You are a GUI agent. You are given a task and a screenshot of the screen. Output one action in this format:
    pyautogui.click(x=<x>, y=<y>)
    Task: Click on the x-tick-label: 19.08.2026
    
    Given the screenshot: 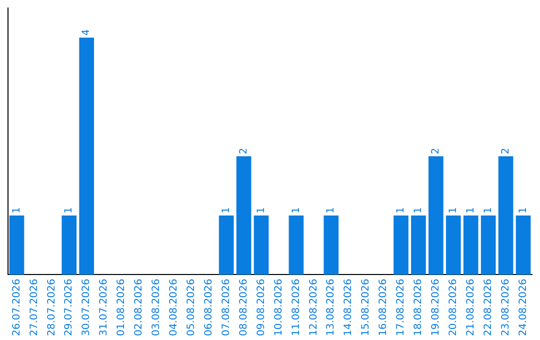 What is the action you would take?
    pyautogui.click(x=436, y=307)
    